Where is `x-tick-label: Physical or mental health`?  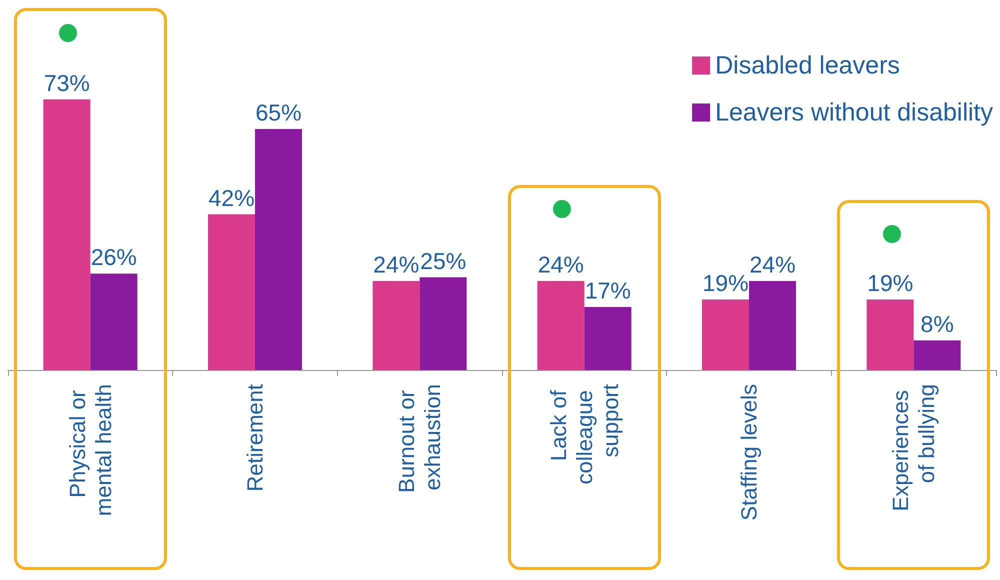
x-tick-label: Physical or mental health is located at coordinates (90, 450).